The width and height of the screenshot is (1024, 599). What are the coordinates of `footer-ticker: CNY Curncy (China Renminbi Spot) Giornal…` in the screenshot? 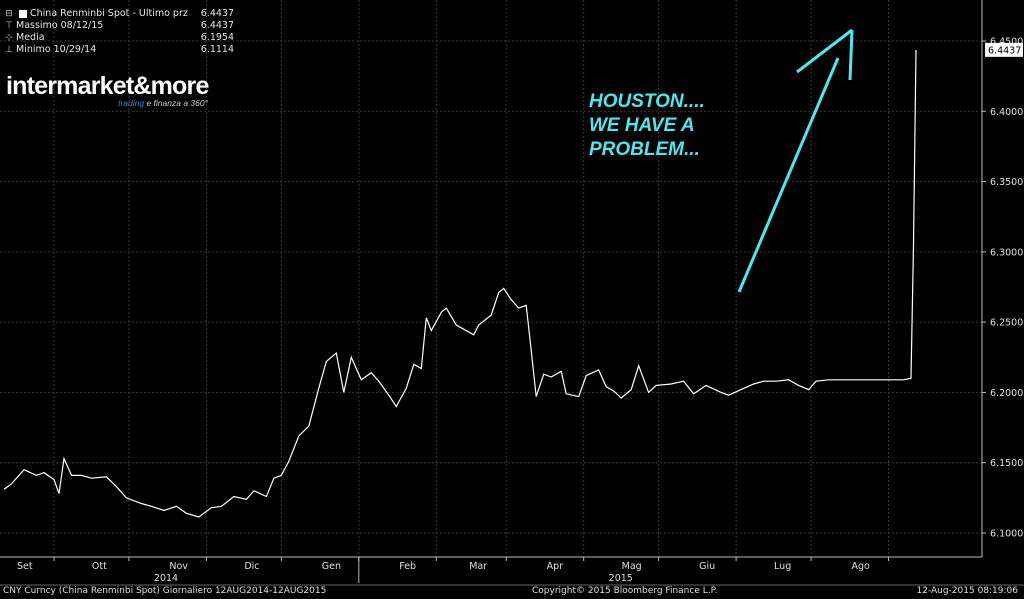 It's located at (165, 591).